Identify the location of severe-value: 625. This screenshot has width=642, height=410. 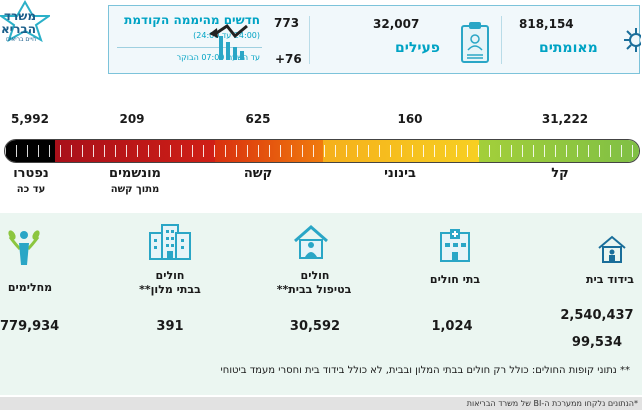
(258, 119).